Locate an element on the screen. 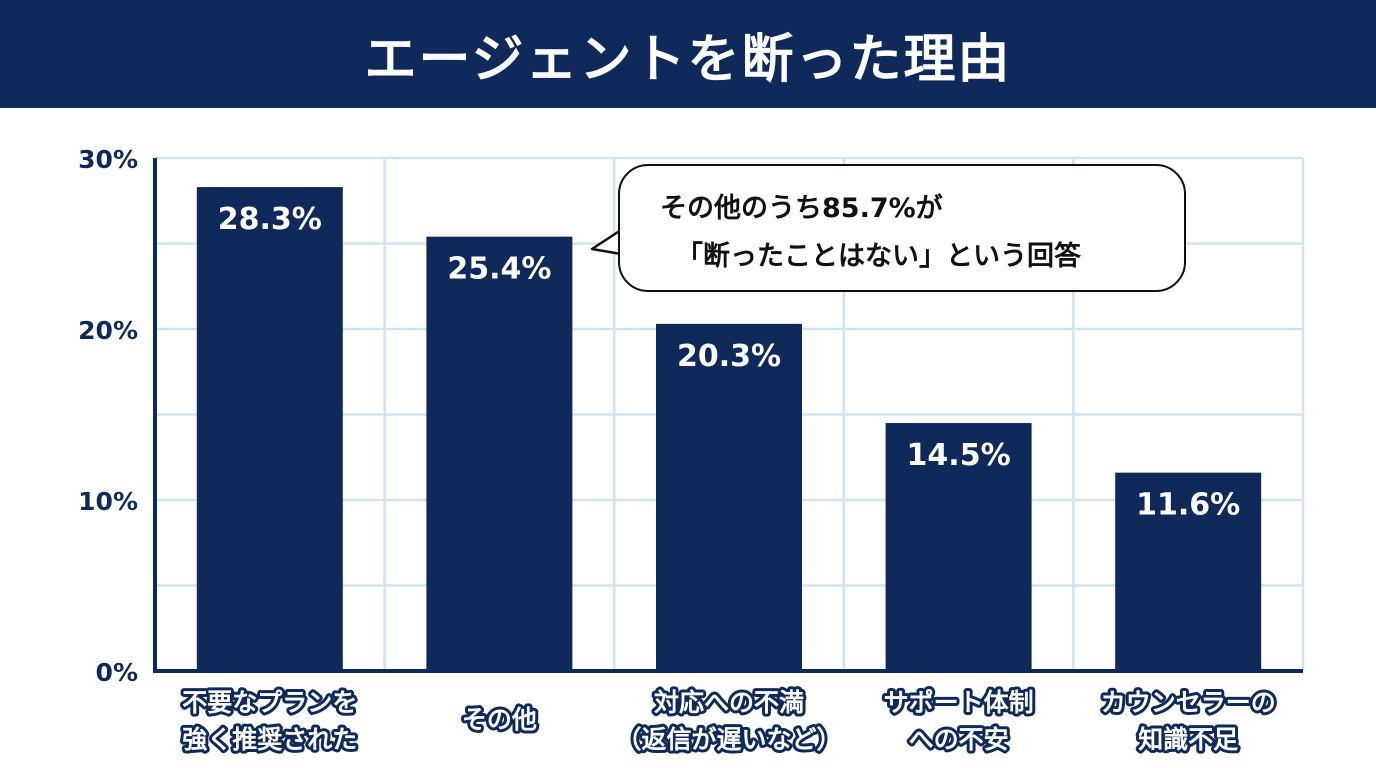 This screenshot has height=768, width=1376. bar-value-label: 28.3% is located at coordinates (270, 219).